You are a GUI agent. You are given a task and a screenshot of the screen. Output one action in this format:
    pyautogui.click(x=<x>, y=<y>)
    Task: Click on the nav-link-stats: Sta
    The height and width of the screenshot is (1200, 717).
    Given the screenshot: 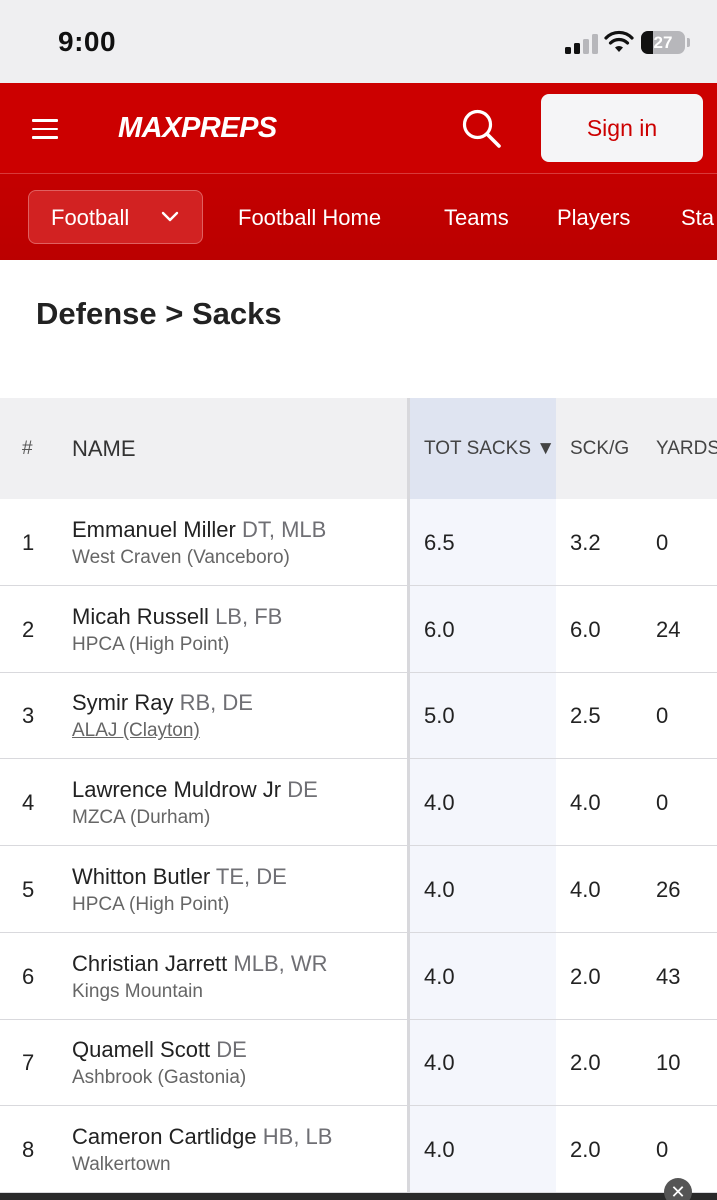 What is the action you would take?
    pyautogui.click(x=698, y=217)
    